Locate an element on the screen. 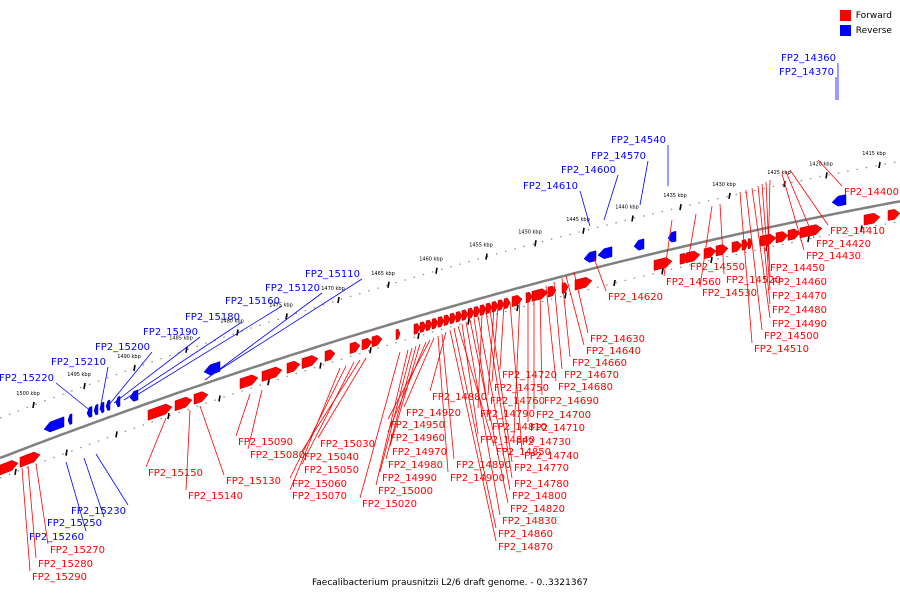 The height and width of the screenshot is (600, 900). forward-gene-label: FP2_14630 is located at coordinates (617, 339).